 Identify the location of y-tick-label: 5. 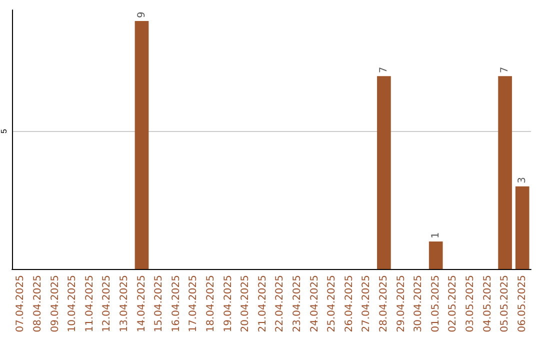
(4, 131).